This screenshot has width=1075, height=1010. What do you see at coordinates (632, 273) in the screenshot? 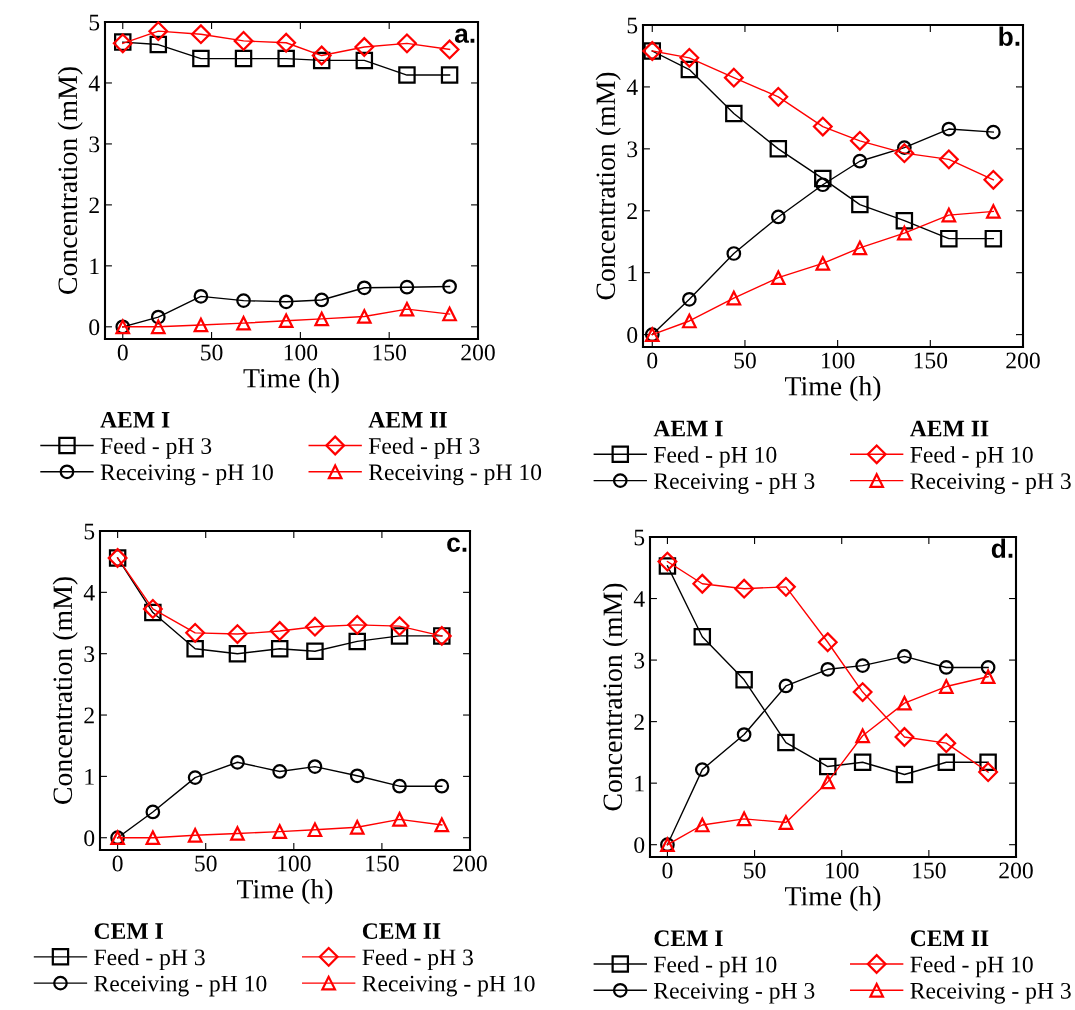
I see `y-tick-label: 1` at bounding box center [632, 273].